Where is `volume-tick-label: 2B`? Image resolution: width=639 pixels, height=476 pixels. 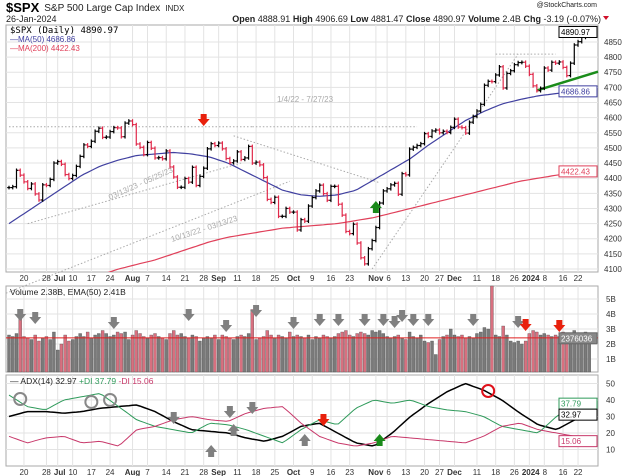 volume-tick-label: 2B is located at coordinates (611, 344).